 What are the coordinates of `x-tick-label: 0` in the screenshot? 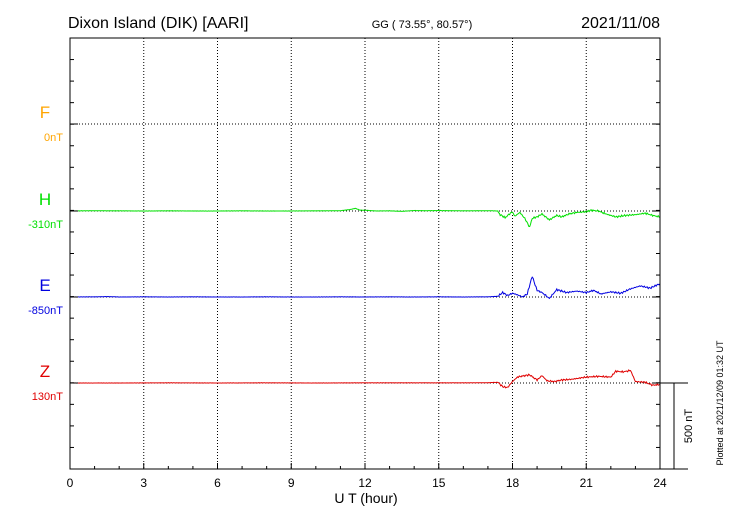 It's located at (70, 483).